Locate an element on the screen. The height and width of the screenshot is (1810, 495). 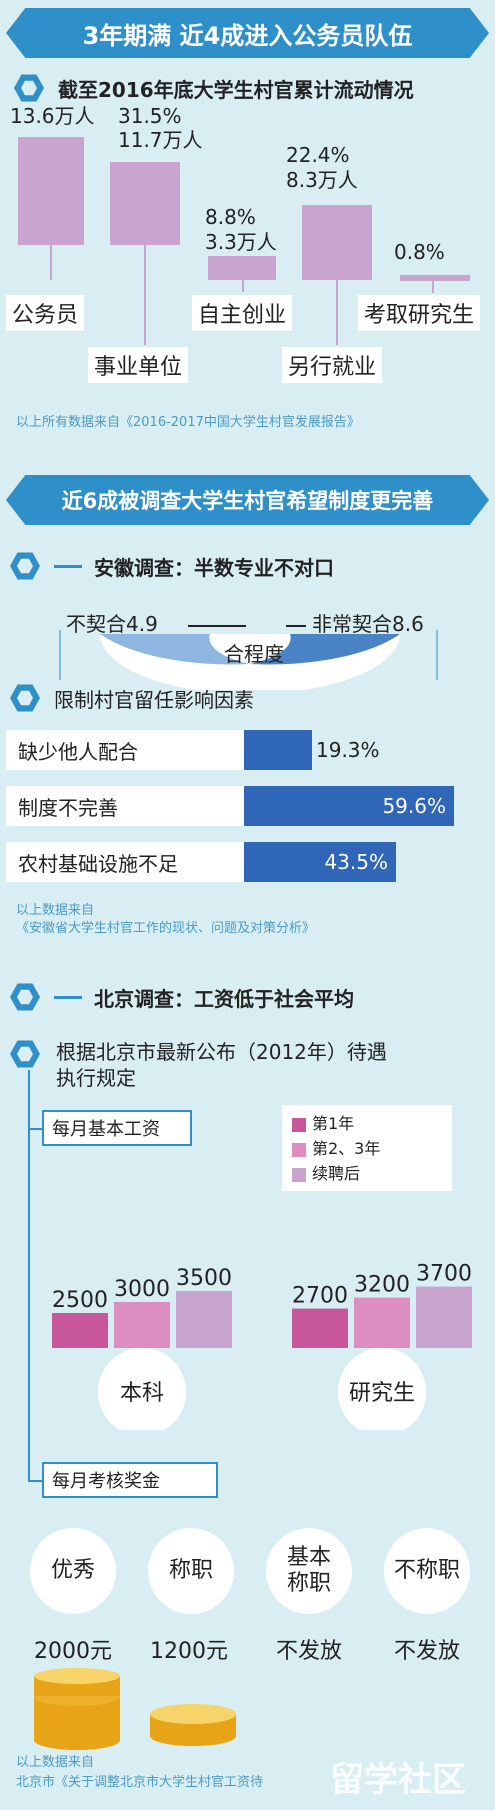
grade-circle: 优秀 is located at coordinates (73, 1571).